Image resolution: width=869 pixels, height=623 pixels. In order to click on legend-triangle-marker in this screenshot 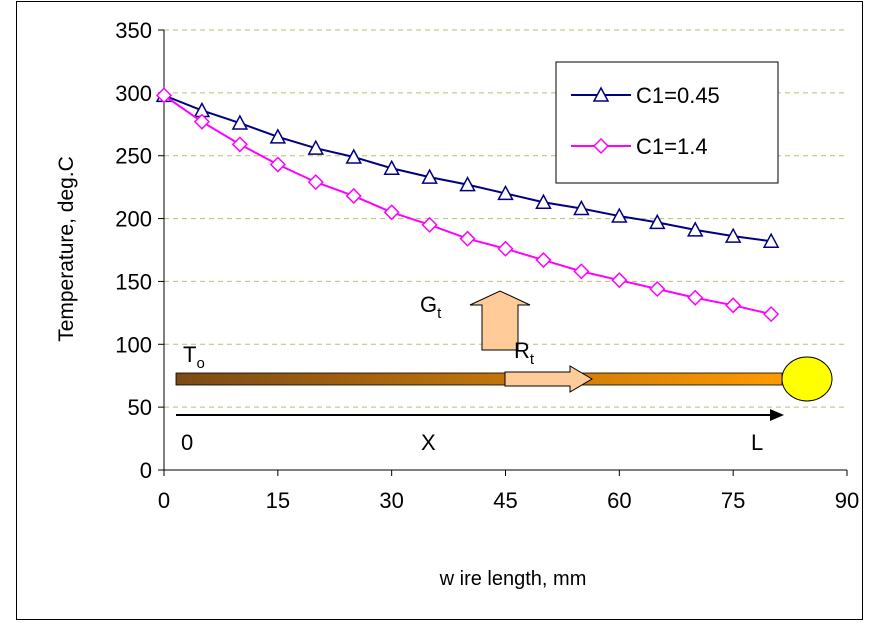, I will do `click(601, 94)`.